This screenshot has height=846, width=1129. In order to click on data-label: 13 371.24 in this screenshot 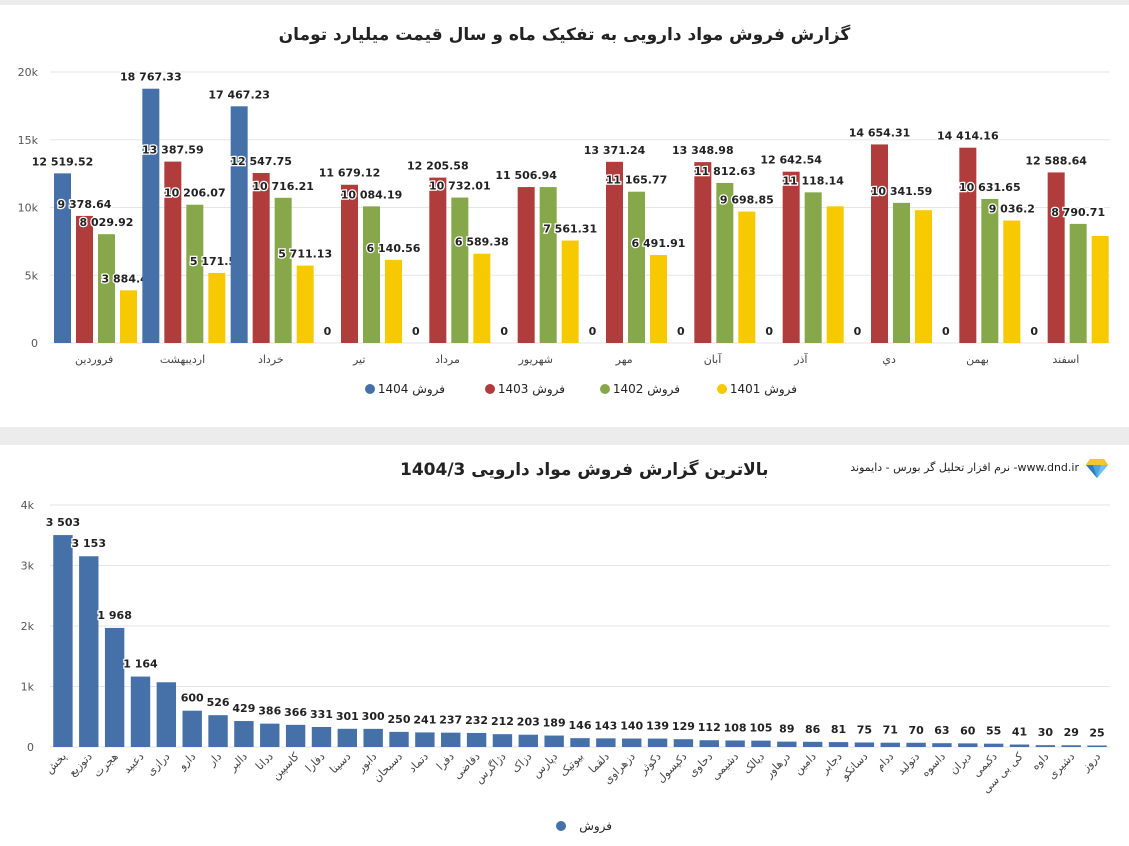, I will do `click(615, 150)`.